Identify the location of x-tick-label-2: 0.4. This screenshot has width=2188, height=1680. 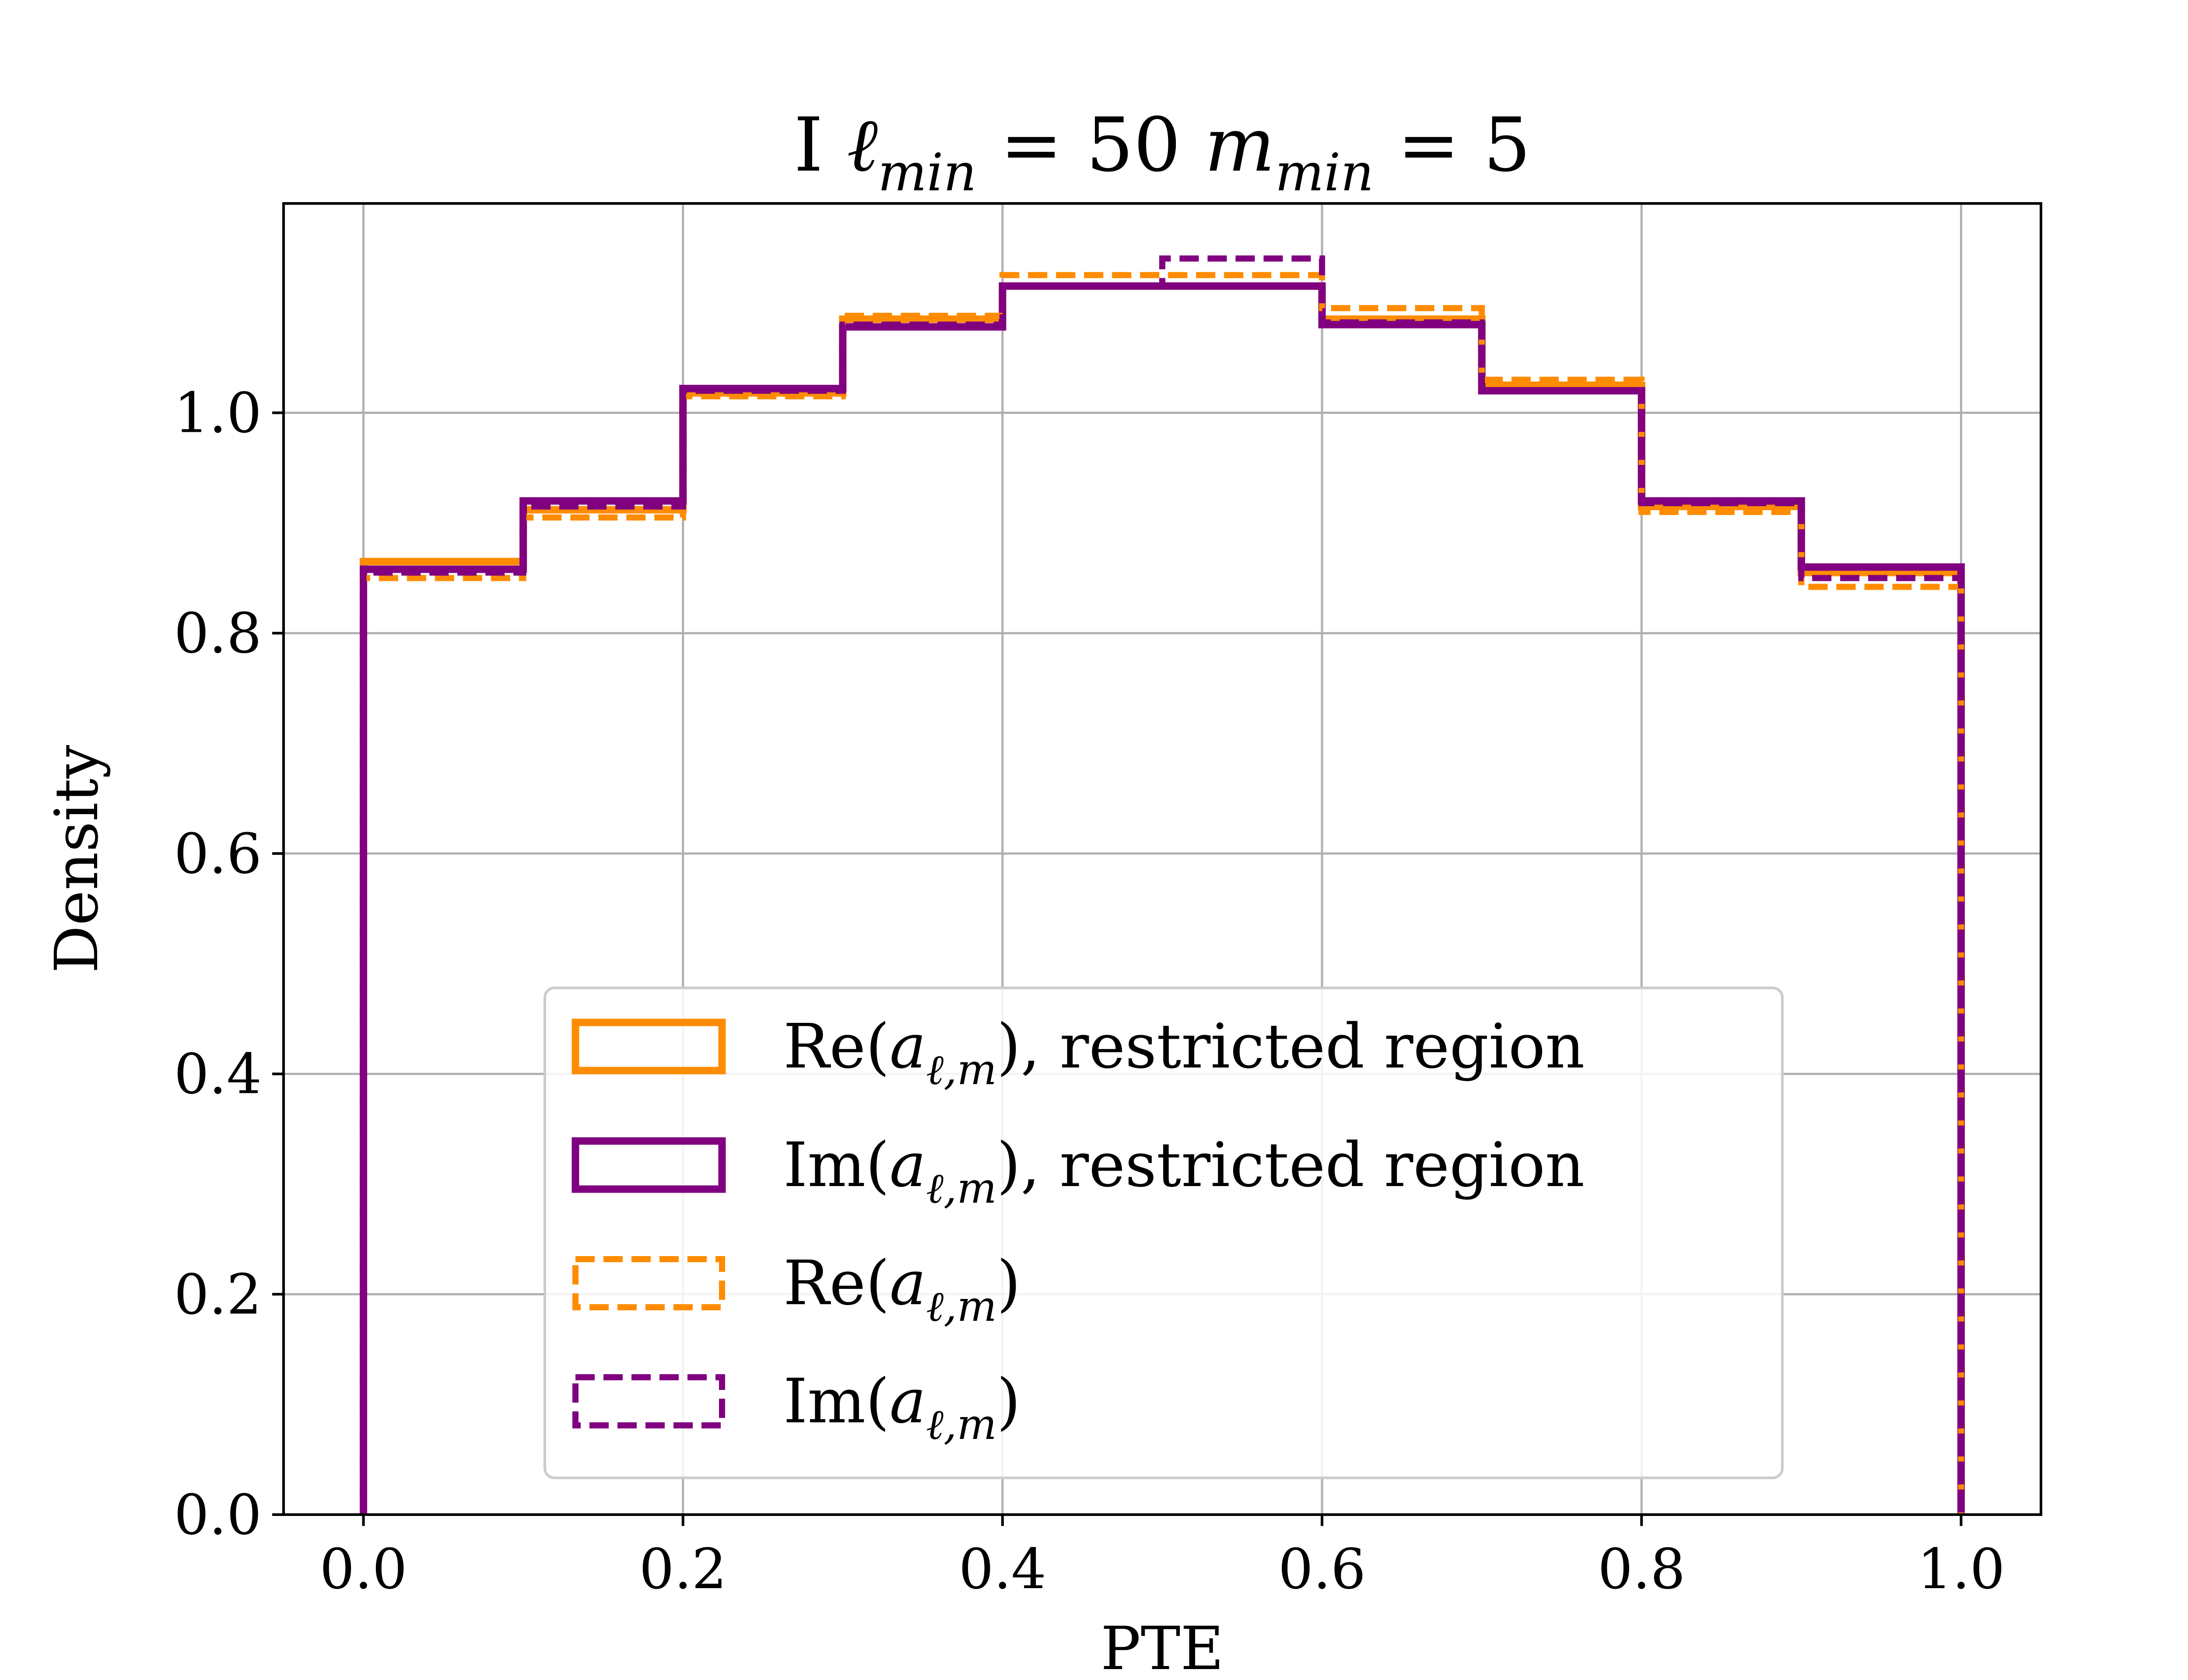
(1003, 1569).